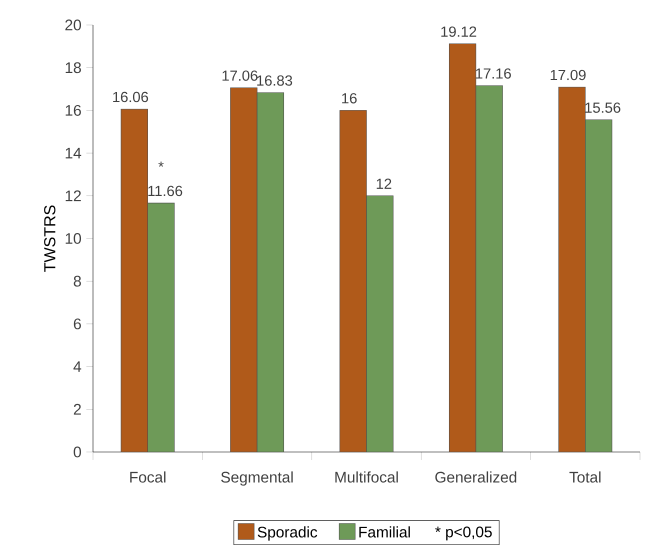  I want to click on legend-label: Familial, so click(384, 532).